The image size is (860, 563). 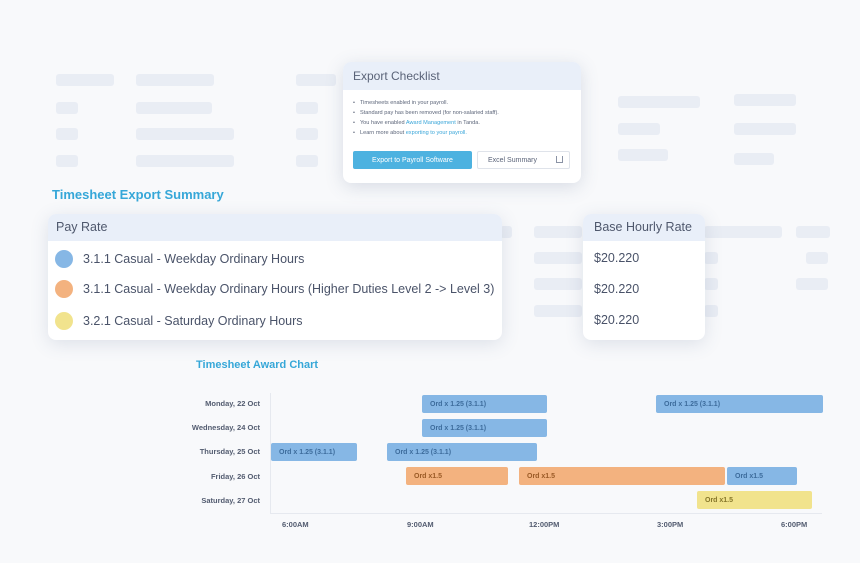 I want to click on hourly-rate-header: Base Hourly Rate, so click(x=644, y=227).